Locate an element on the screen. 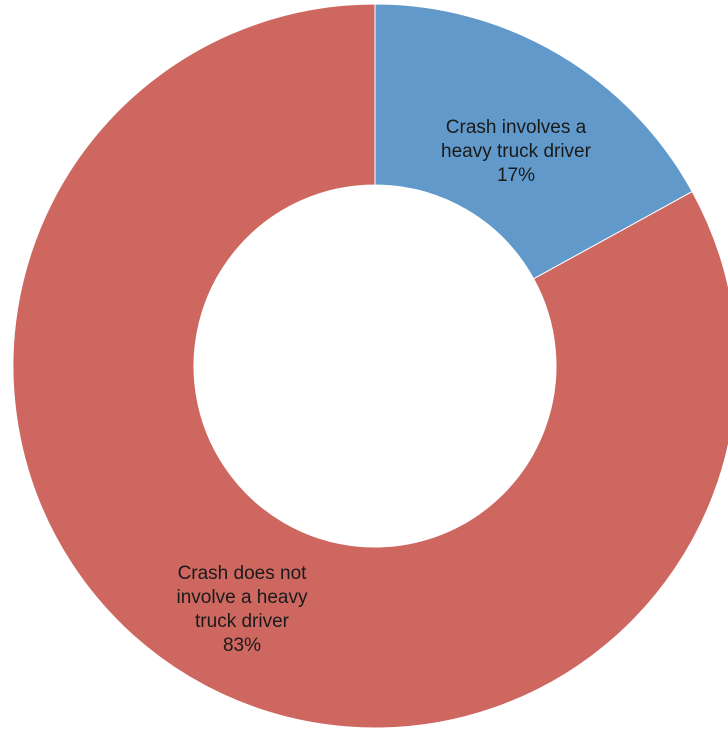 The height and width of the screenshot is (730, 728). slice-category-label: heavy truck driver is located at coordinates (516, 151).